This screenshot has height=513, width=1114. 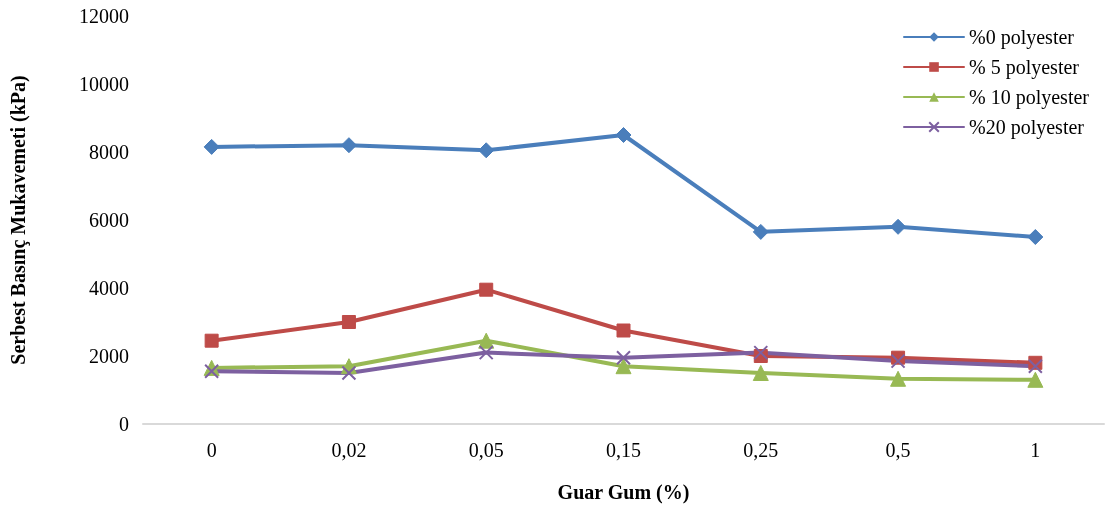 I want to click on y-tick-label: 0, so click(x=124, y=424).